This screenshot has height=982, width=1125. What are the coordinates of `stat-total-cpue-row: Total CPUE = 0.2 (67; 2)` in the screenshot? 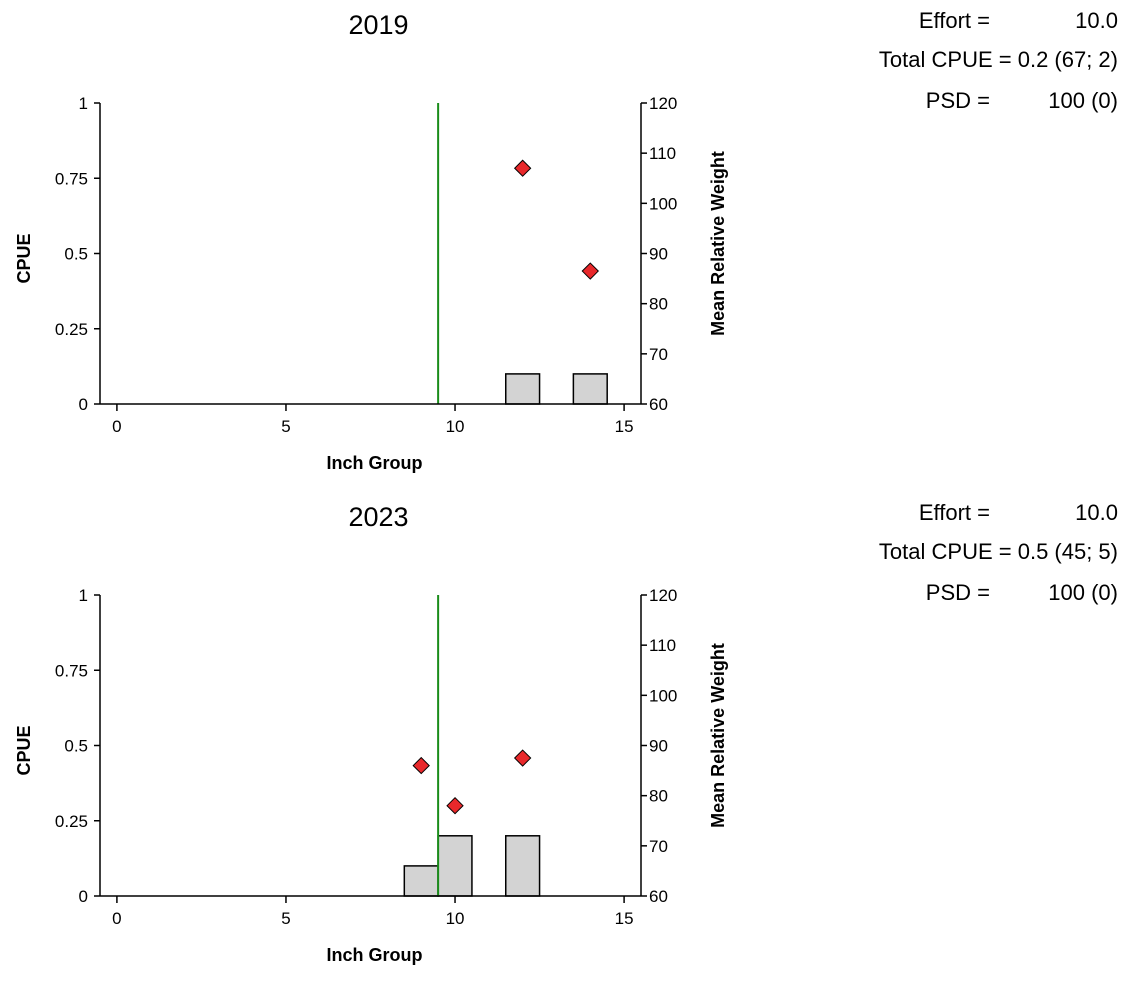 It's located at (960, 62).